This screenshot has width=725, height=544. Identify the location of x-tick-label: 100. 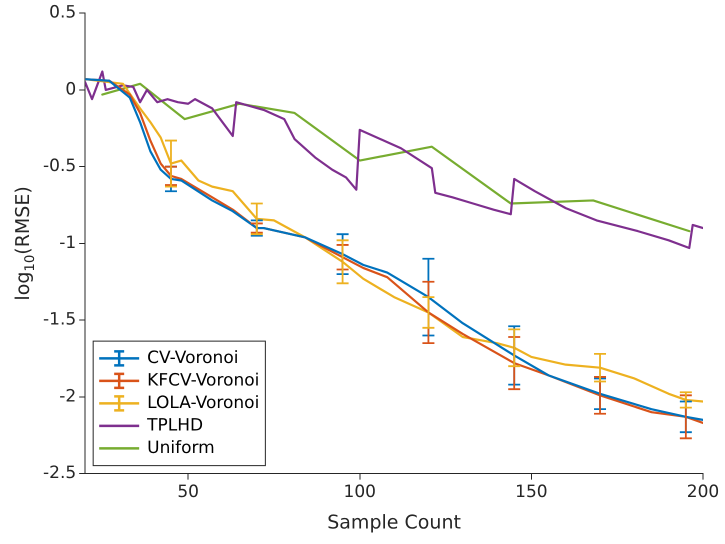
(360, 492).